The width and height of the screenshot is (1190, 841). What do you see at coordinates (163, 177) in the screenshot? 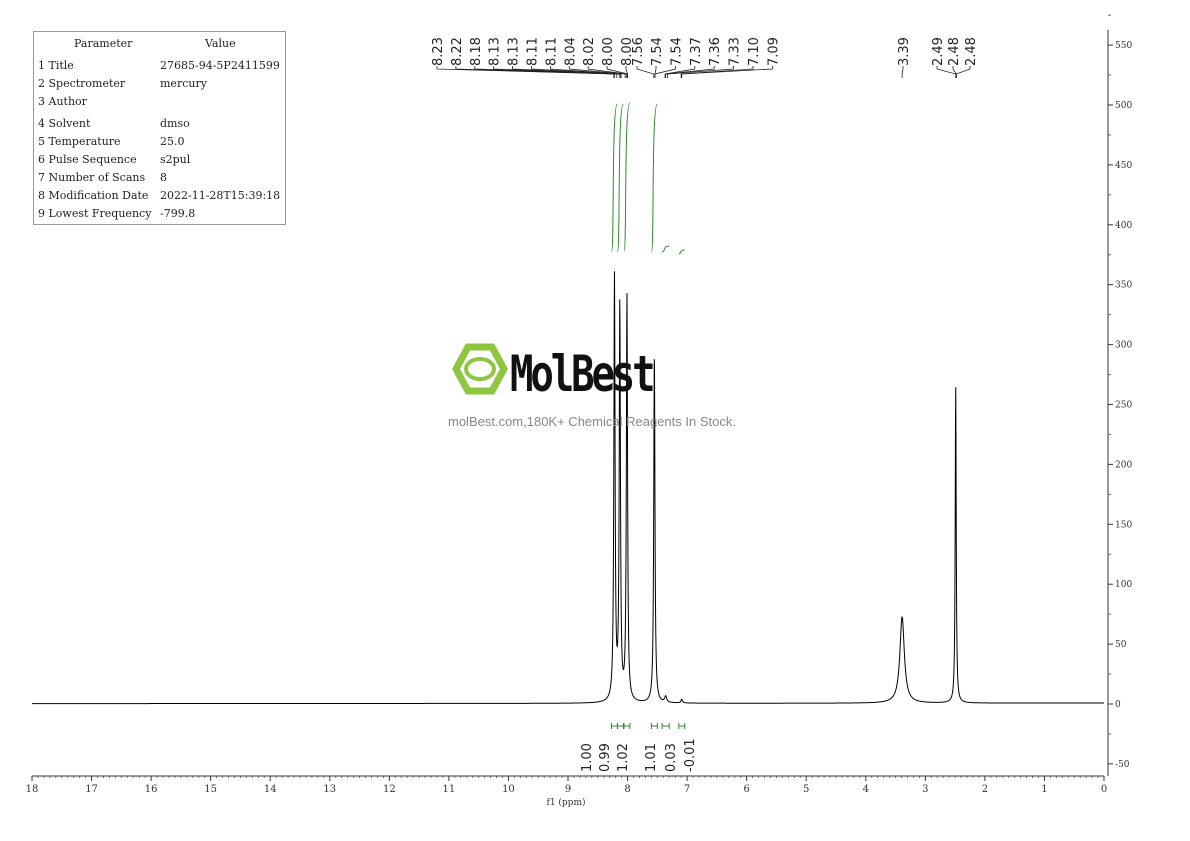
I see `param-value: 8` at bounding box center [163, 177].